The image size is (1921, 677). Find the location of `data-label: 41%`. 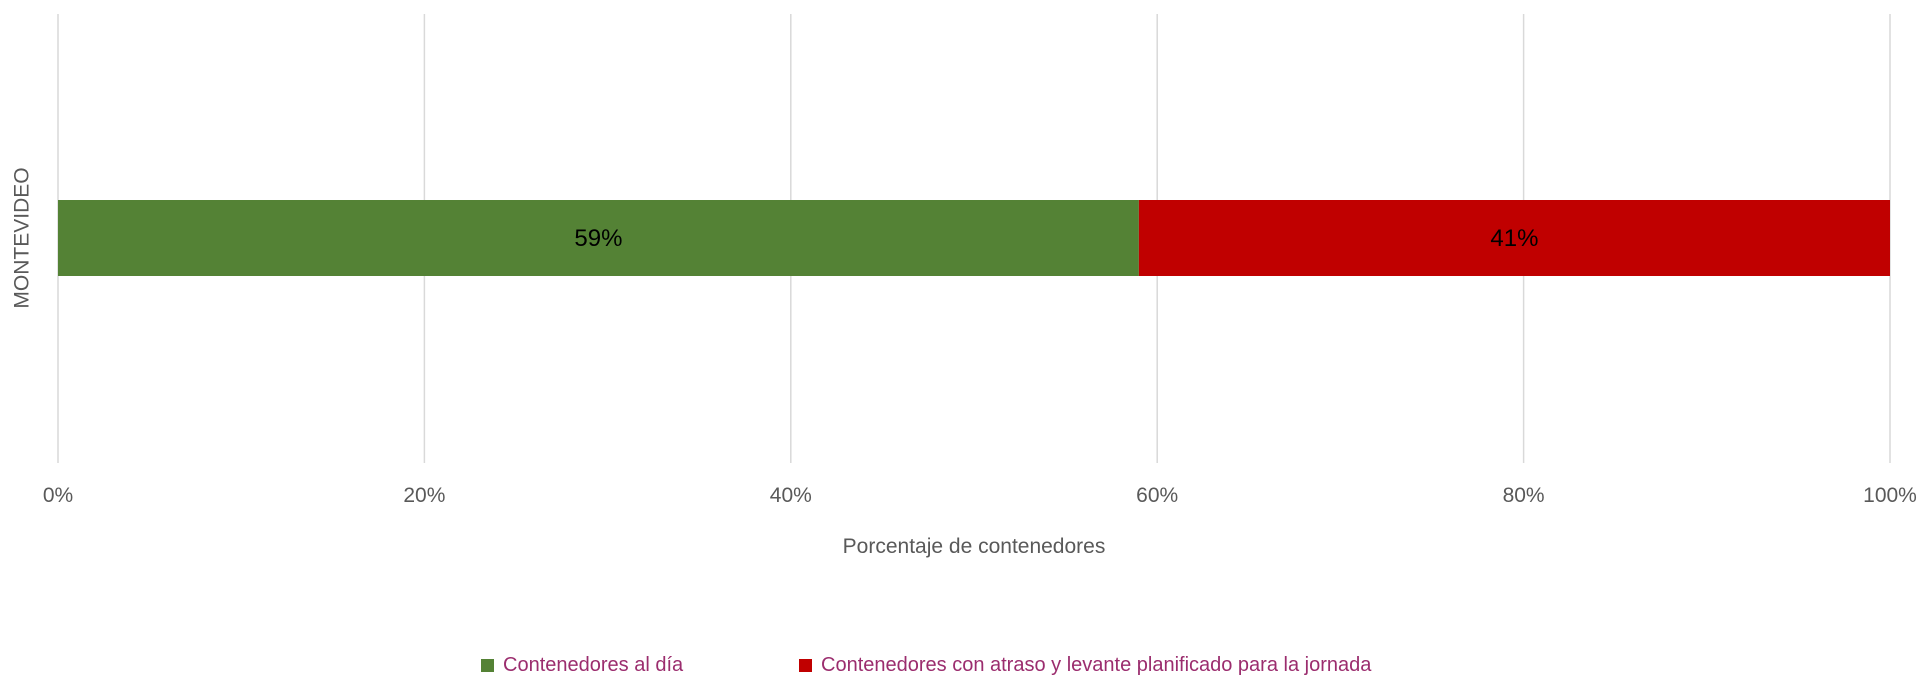

data-label: 41% is located at coordinates (1514, 238).